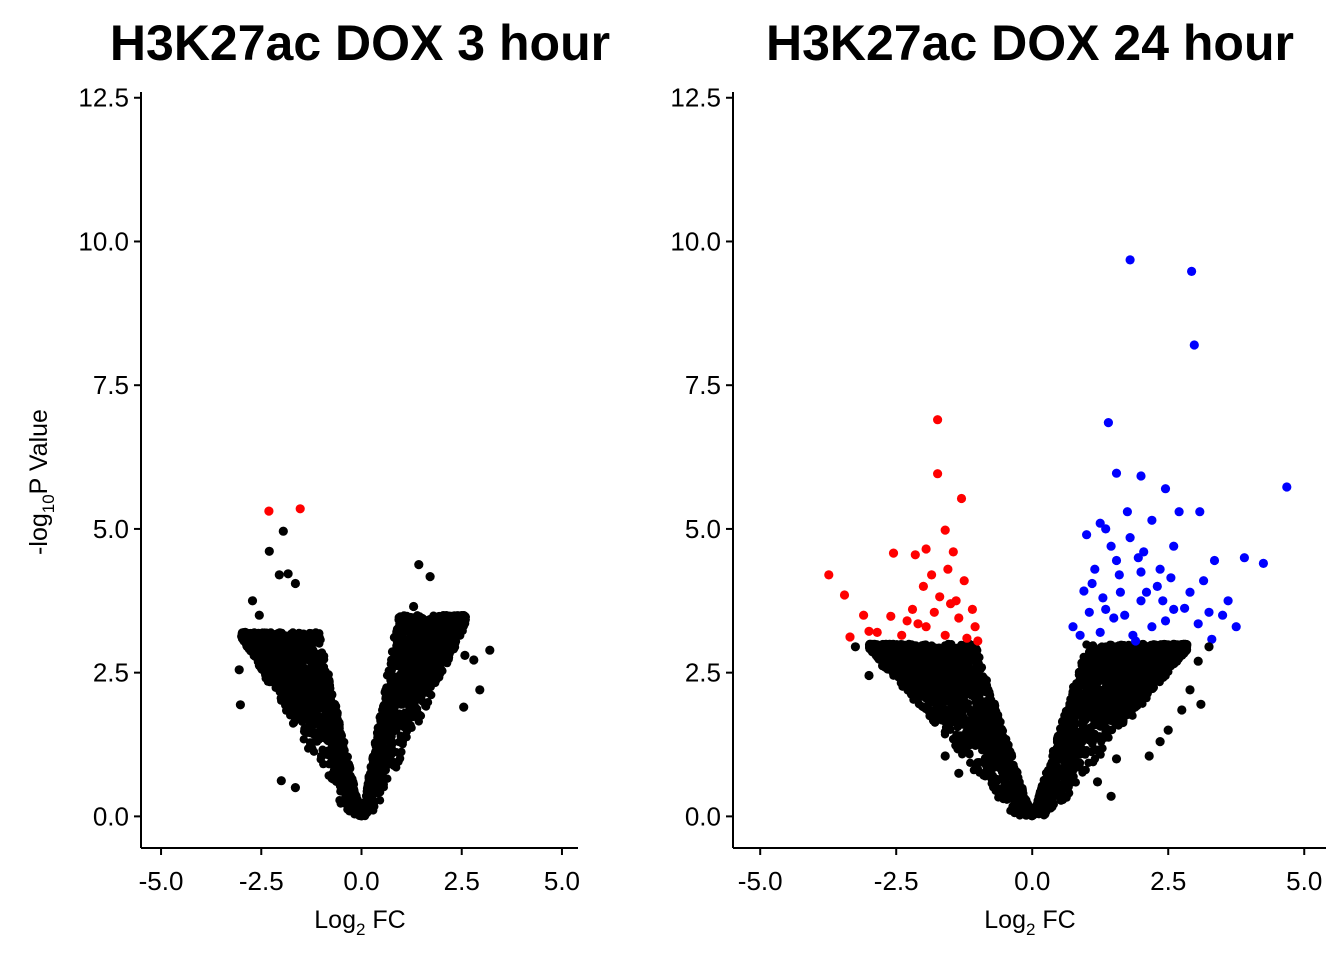 The height and width of the screenshot is (960, 1344). I want to click on y-tick-label: 0.0, so click(703, 816).